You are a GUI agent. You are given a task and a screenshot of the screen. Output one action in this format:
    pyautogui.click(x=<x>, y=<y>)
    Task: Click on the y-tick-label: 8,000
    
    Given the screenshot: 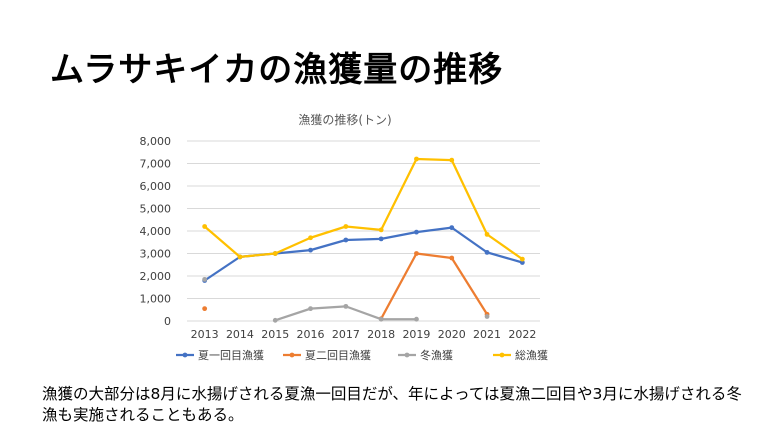 What is the action you would take?
    pyautogui.click(x=156, y=141)
    